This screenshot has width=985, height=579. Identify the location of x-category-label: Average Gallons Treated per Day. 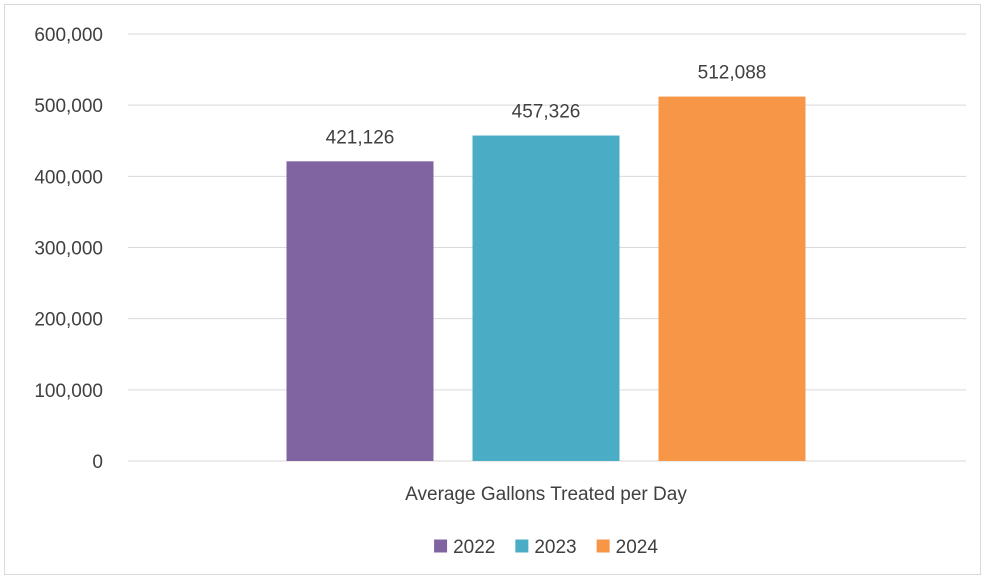
(546, 494).